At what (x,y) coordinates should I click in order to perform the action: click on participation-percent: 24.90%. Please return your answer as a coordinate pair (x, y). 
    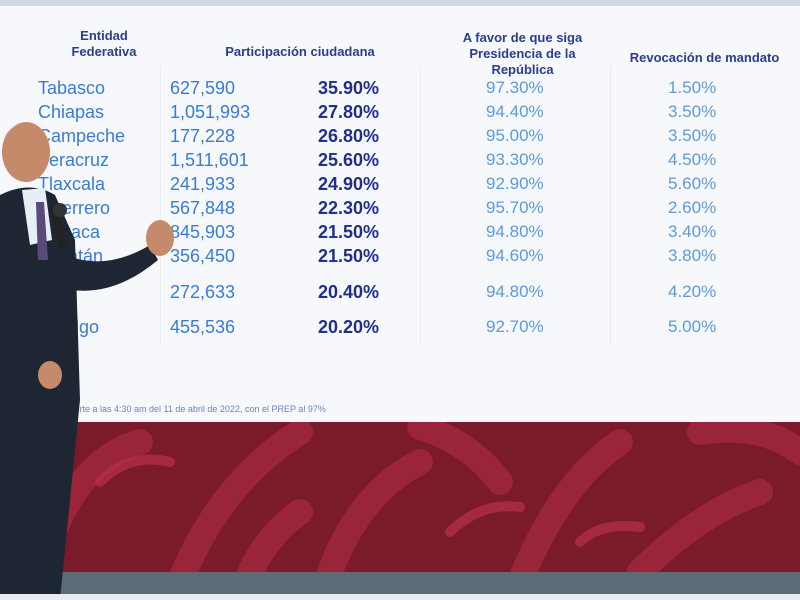
    Looking at the image, I should click on (349, 184).